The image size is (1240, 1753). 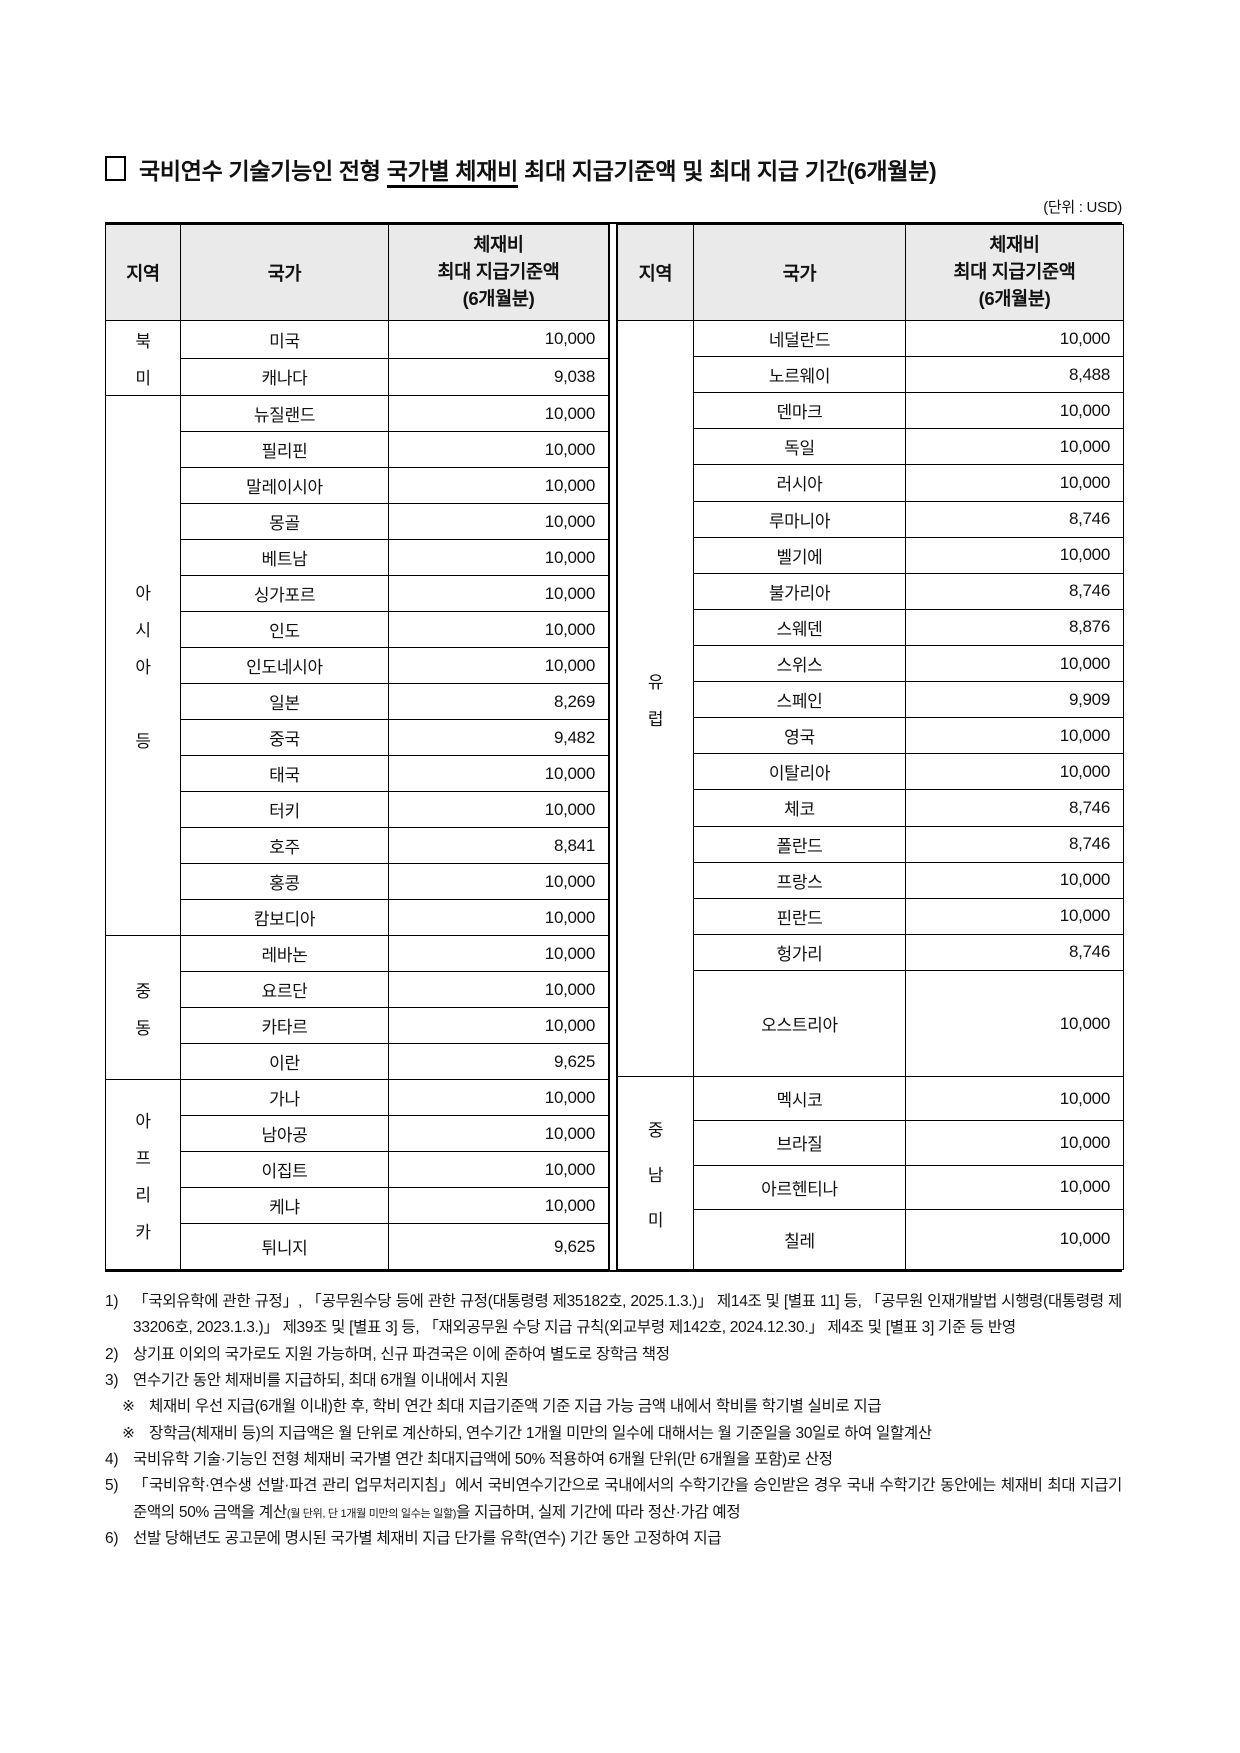 I want to click on region-char: 시, so click(x=143, y=630).